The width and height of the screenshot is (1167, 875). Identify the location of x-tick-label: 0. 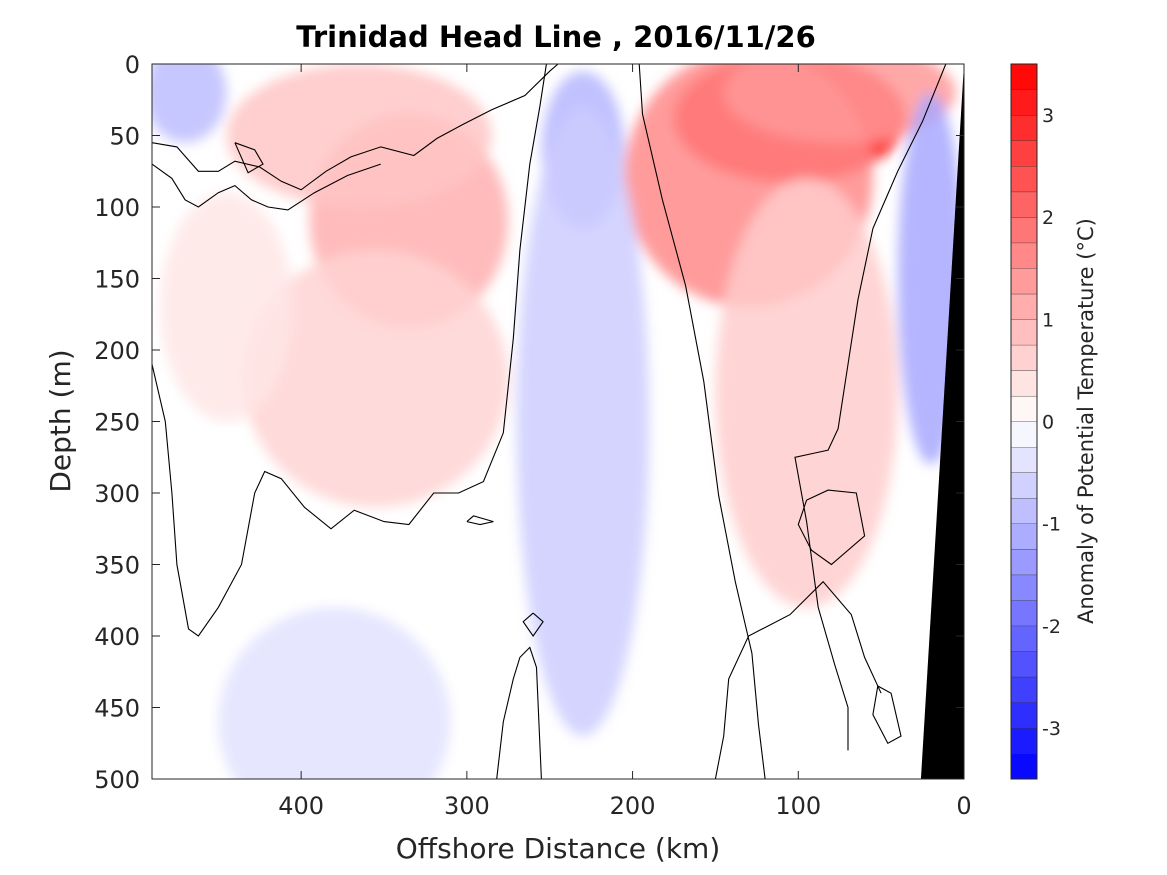
(963, 806).